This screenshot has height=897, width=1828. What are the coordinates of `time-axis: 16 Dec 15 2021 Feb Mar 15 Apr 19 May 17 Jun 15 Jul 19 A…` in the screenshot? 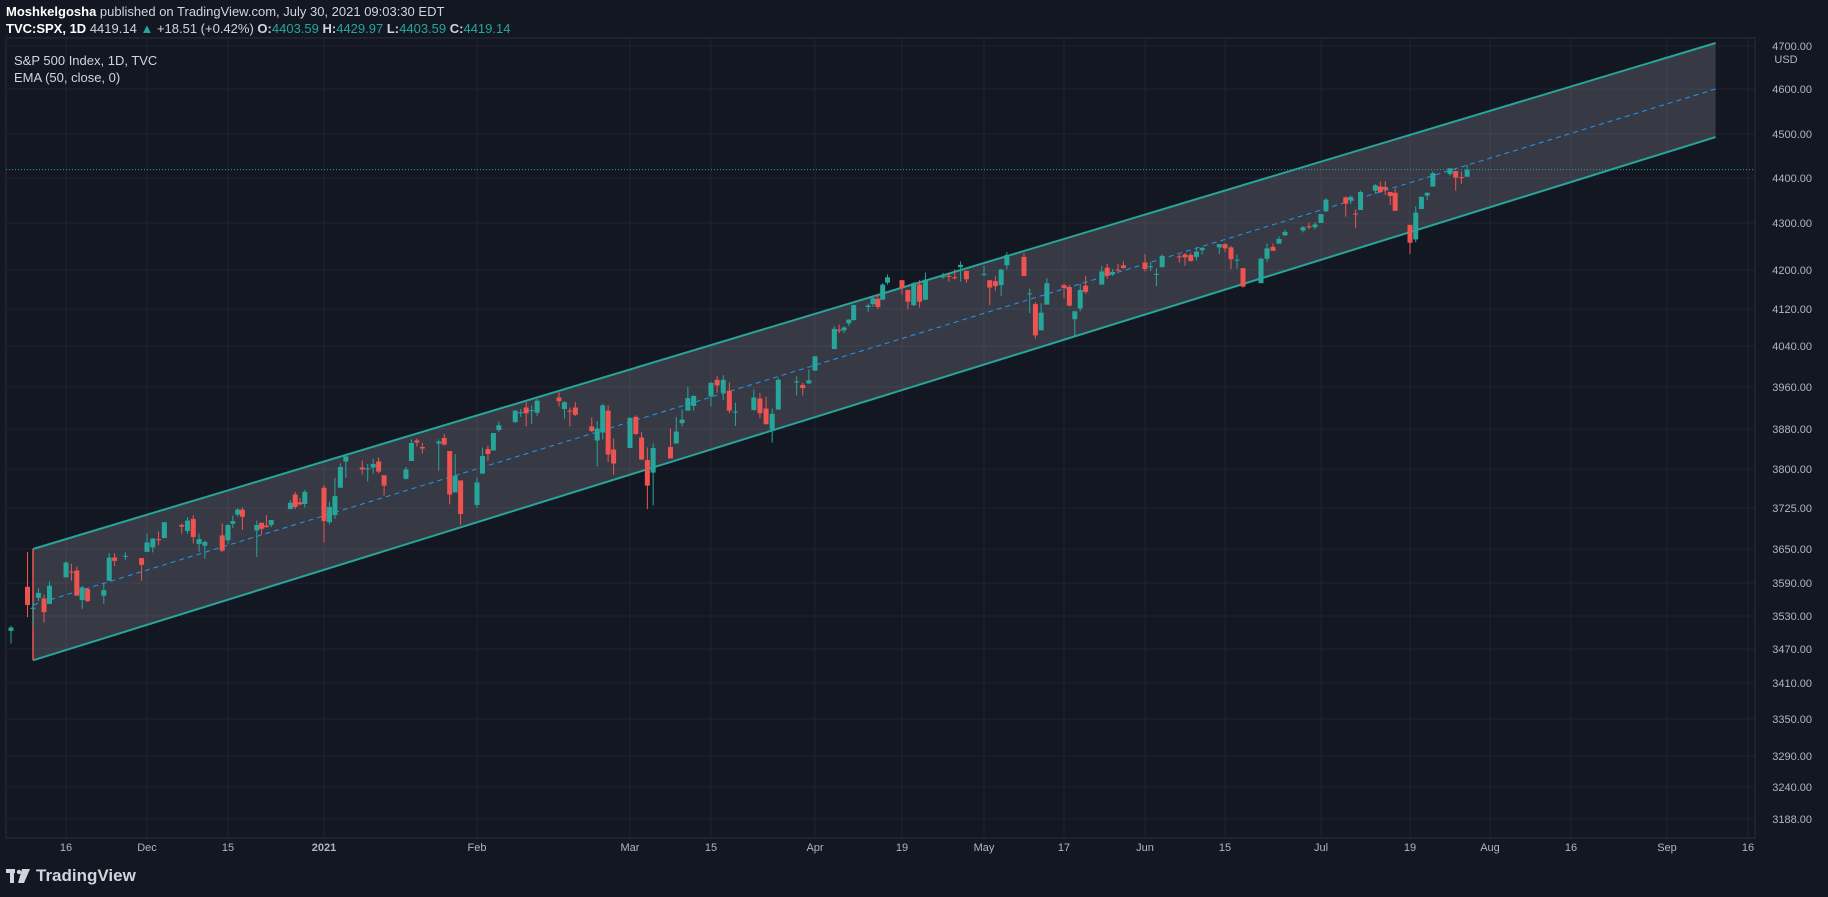 It's located at (880, 845).